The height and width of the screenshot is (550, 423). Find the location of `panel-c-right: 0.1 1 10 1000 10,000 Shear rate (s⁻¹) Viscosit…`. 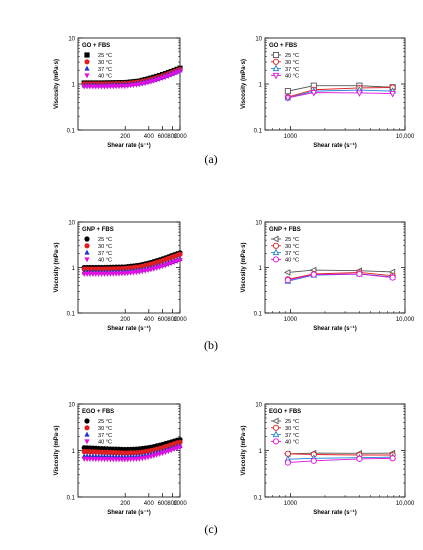

panel-c-right: 0.1 1 10 1000 10,000 Shear rate (s⁻¹) Viscosit… is located at coordinates (328, 460).